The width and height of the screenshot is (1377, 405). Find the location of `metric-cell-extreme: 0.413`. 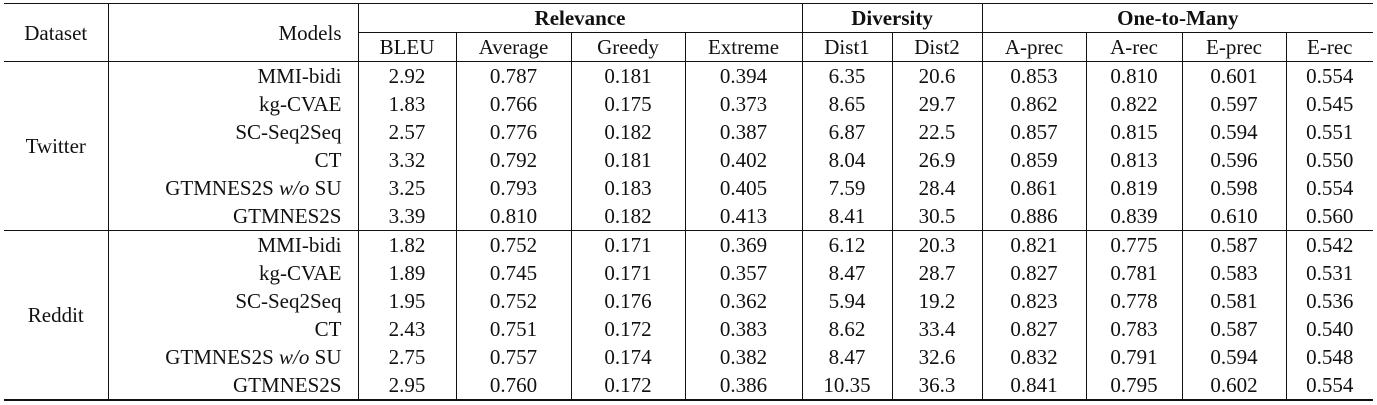

metric-cell-extreme: 0.413 is located at coordinates (744, 216).